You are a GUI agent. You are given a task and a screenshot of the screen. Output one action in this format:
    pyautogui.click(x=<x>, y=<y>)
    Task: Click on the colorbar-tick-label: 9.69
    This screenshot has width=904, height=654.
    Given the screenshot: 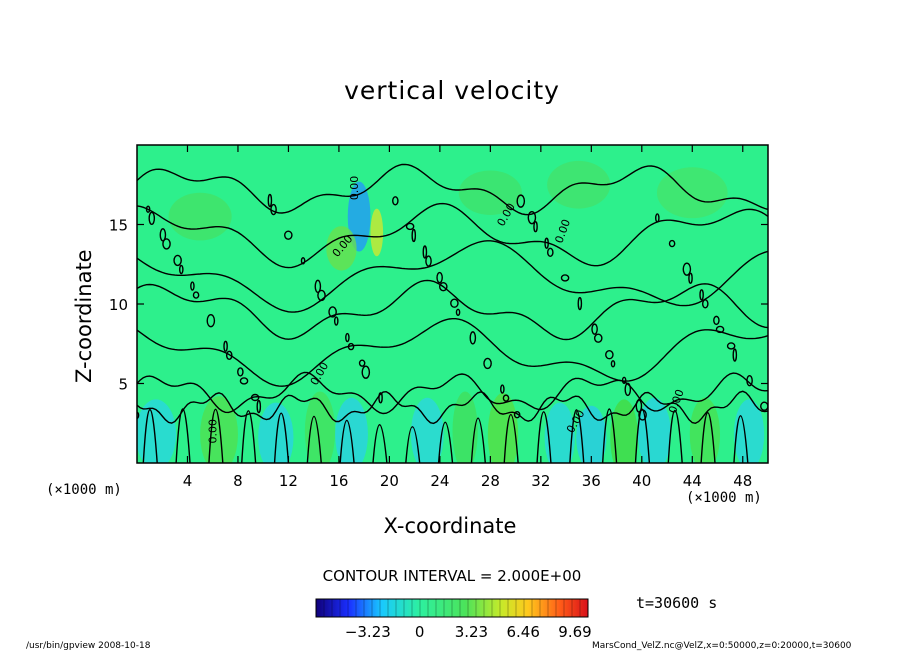 What is the action you would take?
    pyautogui.click(x=574, y=632)
    